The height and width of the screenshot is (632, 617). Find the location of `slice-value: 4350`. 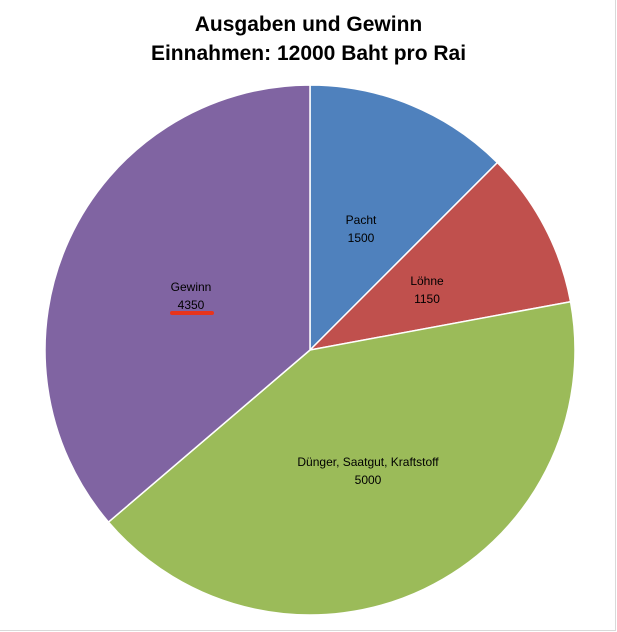

slice-value: 4350 is located at coordinates (191, 305).